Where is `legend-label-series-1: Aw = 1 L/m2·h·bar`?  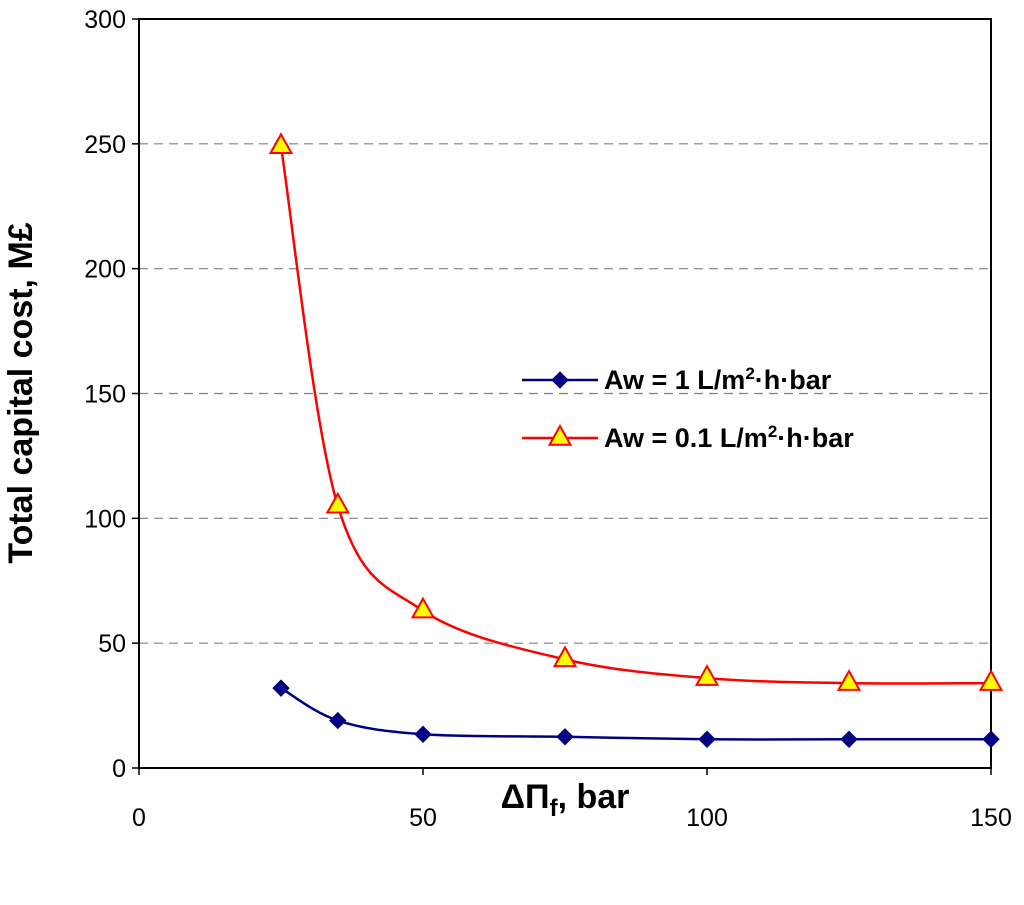
legend-label-series-1: Aw = 1 L/m2·h·bar is located at coordinates (718, 379).